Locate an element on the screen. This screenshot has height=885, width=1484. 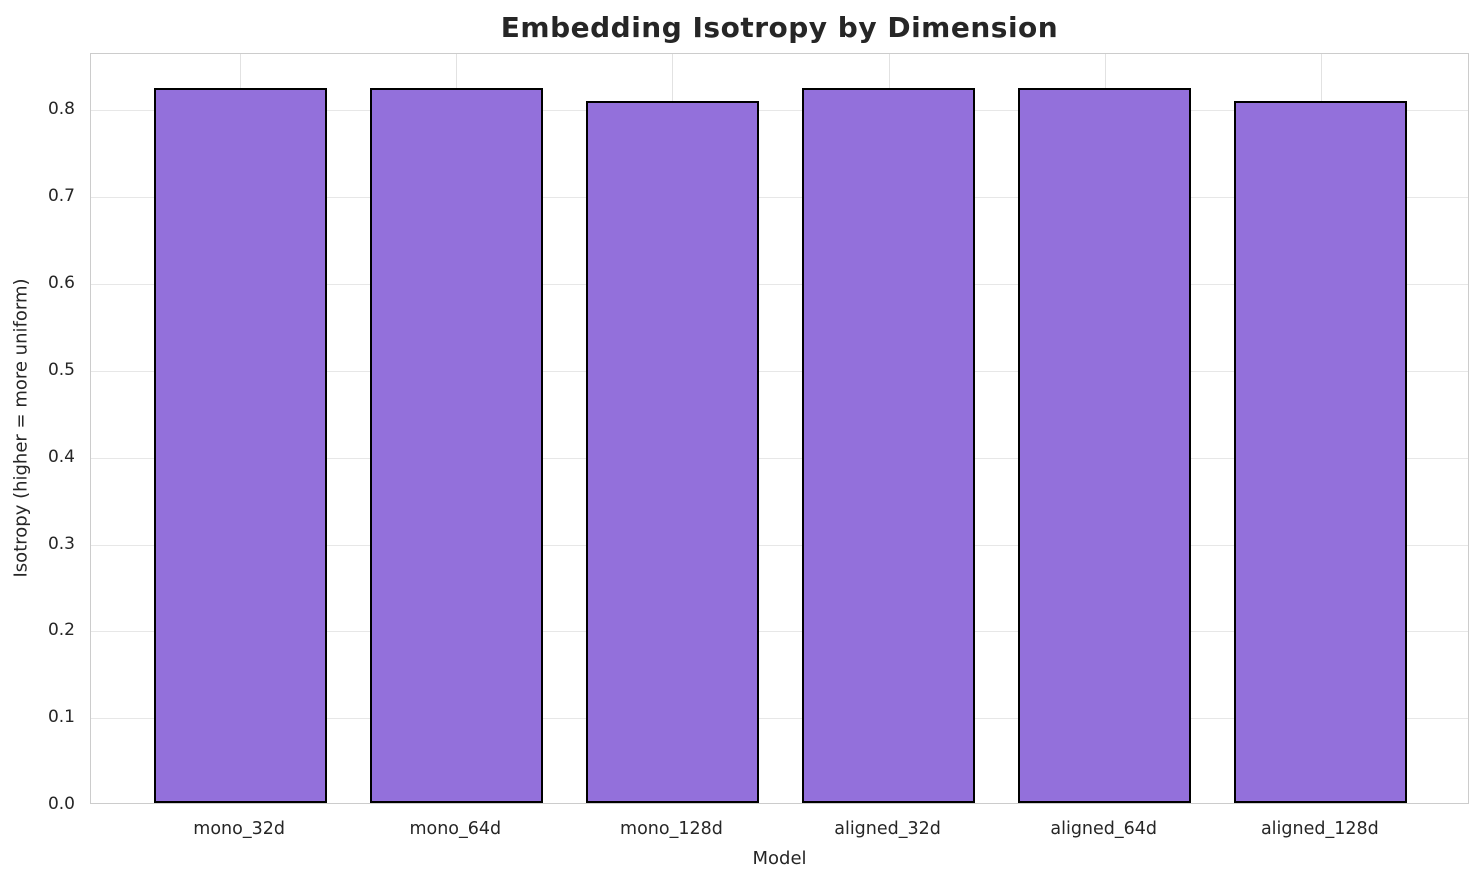
bar-mono_64d is located at coordinates (456, 445).